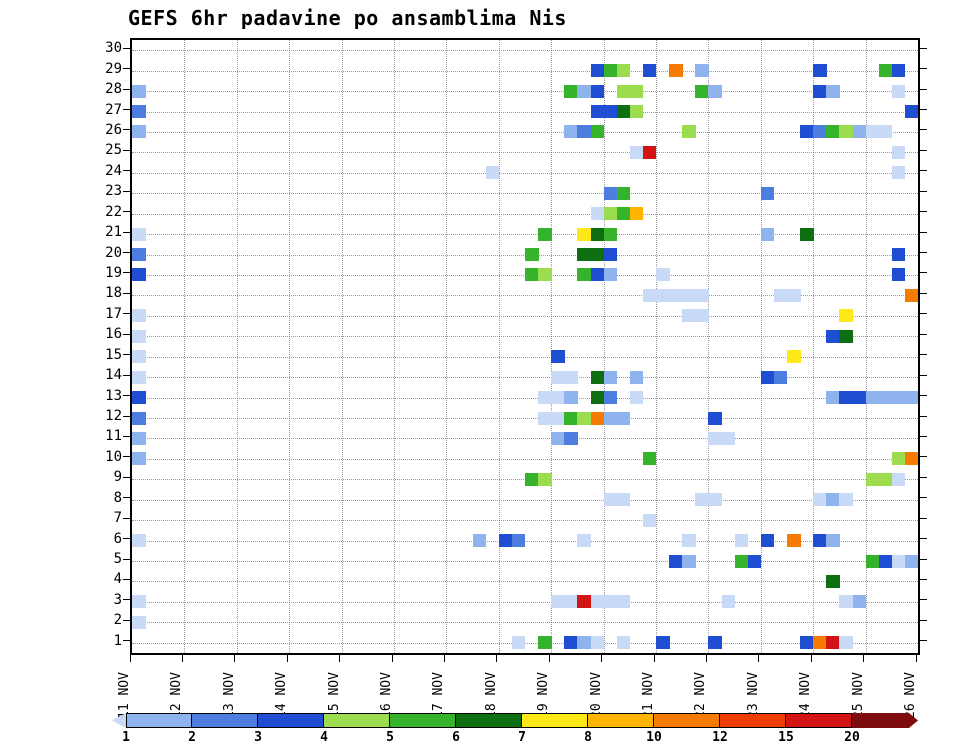 Image resolution: width=960 pixels, height=742 pixels. I want to click on y-tick-label: 4, so click(117, 579).